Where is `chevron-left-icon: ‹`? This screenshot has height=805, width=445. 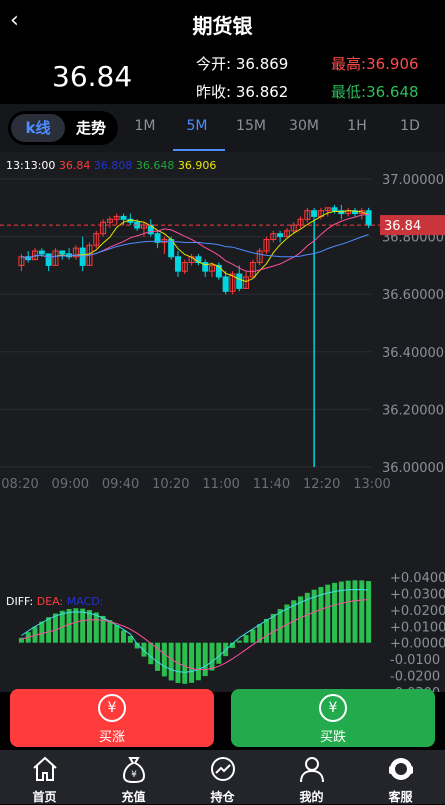
chevron-left-icon: ‹ is located at coordinates (14, 20).